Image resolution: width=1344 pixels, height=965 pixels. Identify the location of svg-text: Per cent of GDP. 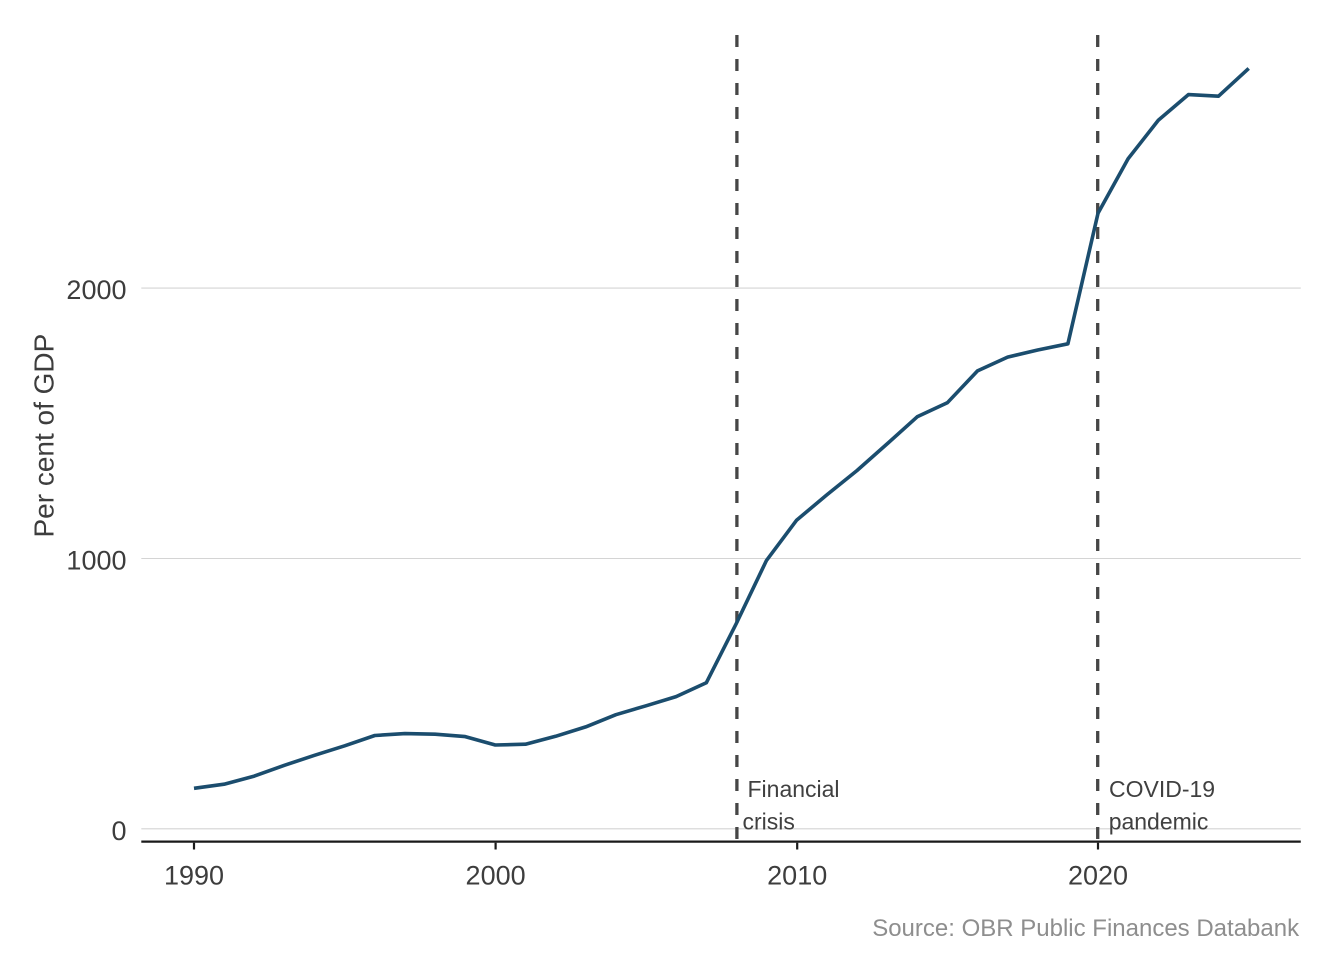
(43, 436).